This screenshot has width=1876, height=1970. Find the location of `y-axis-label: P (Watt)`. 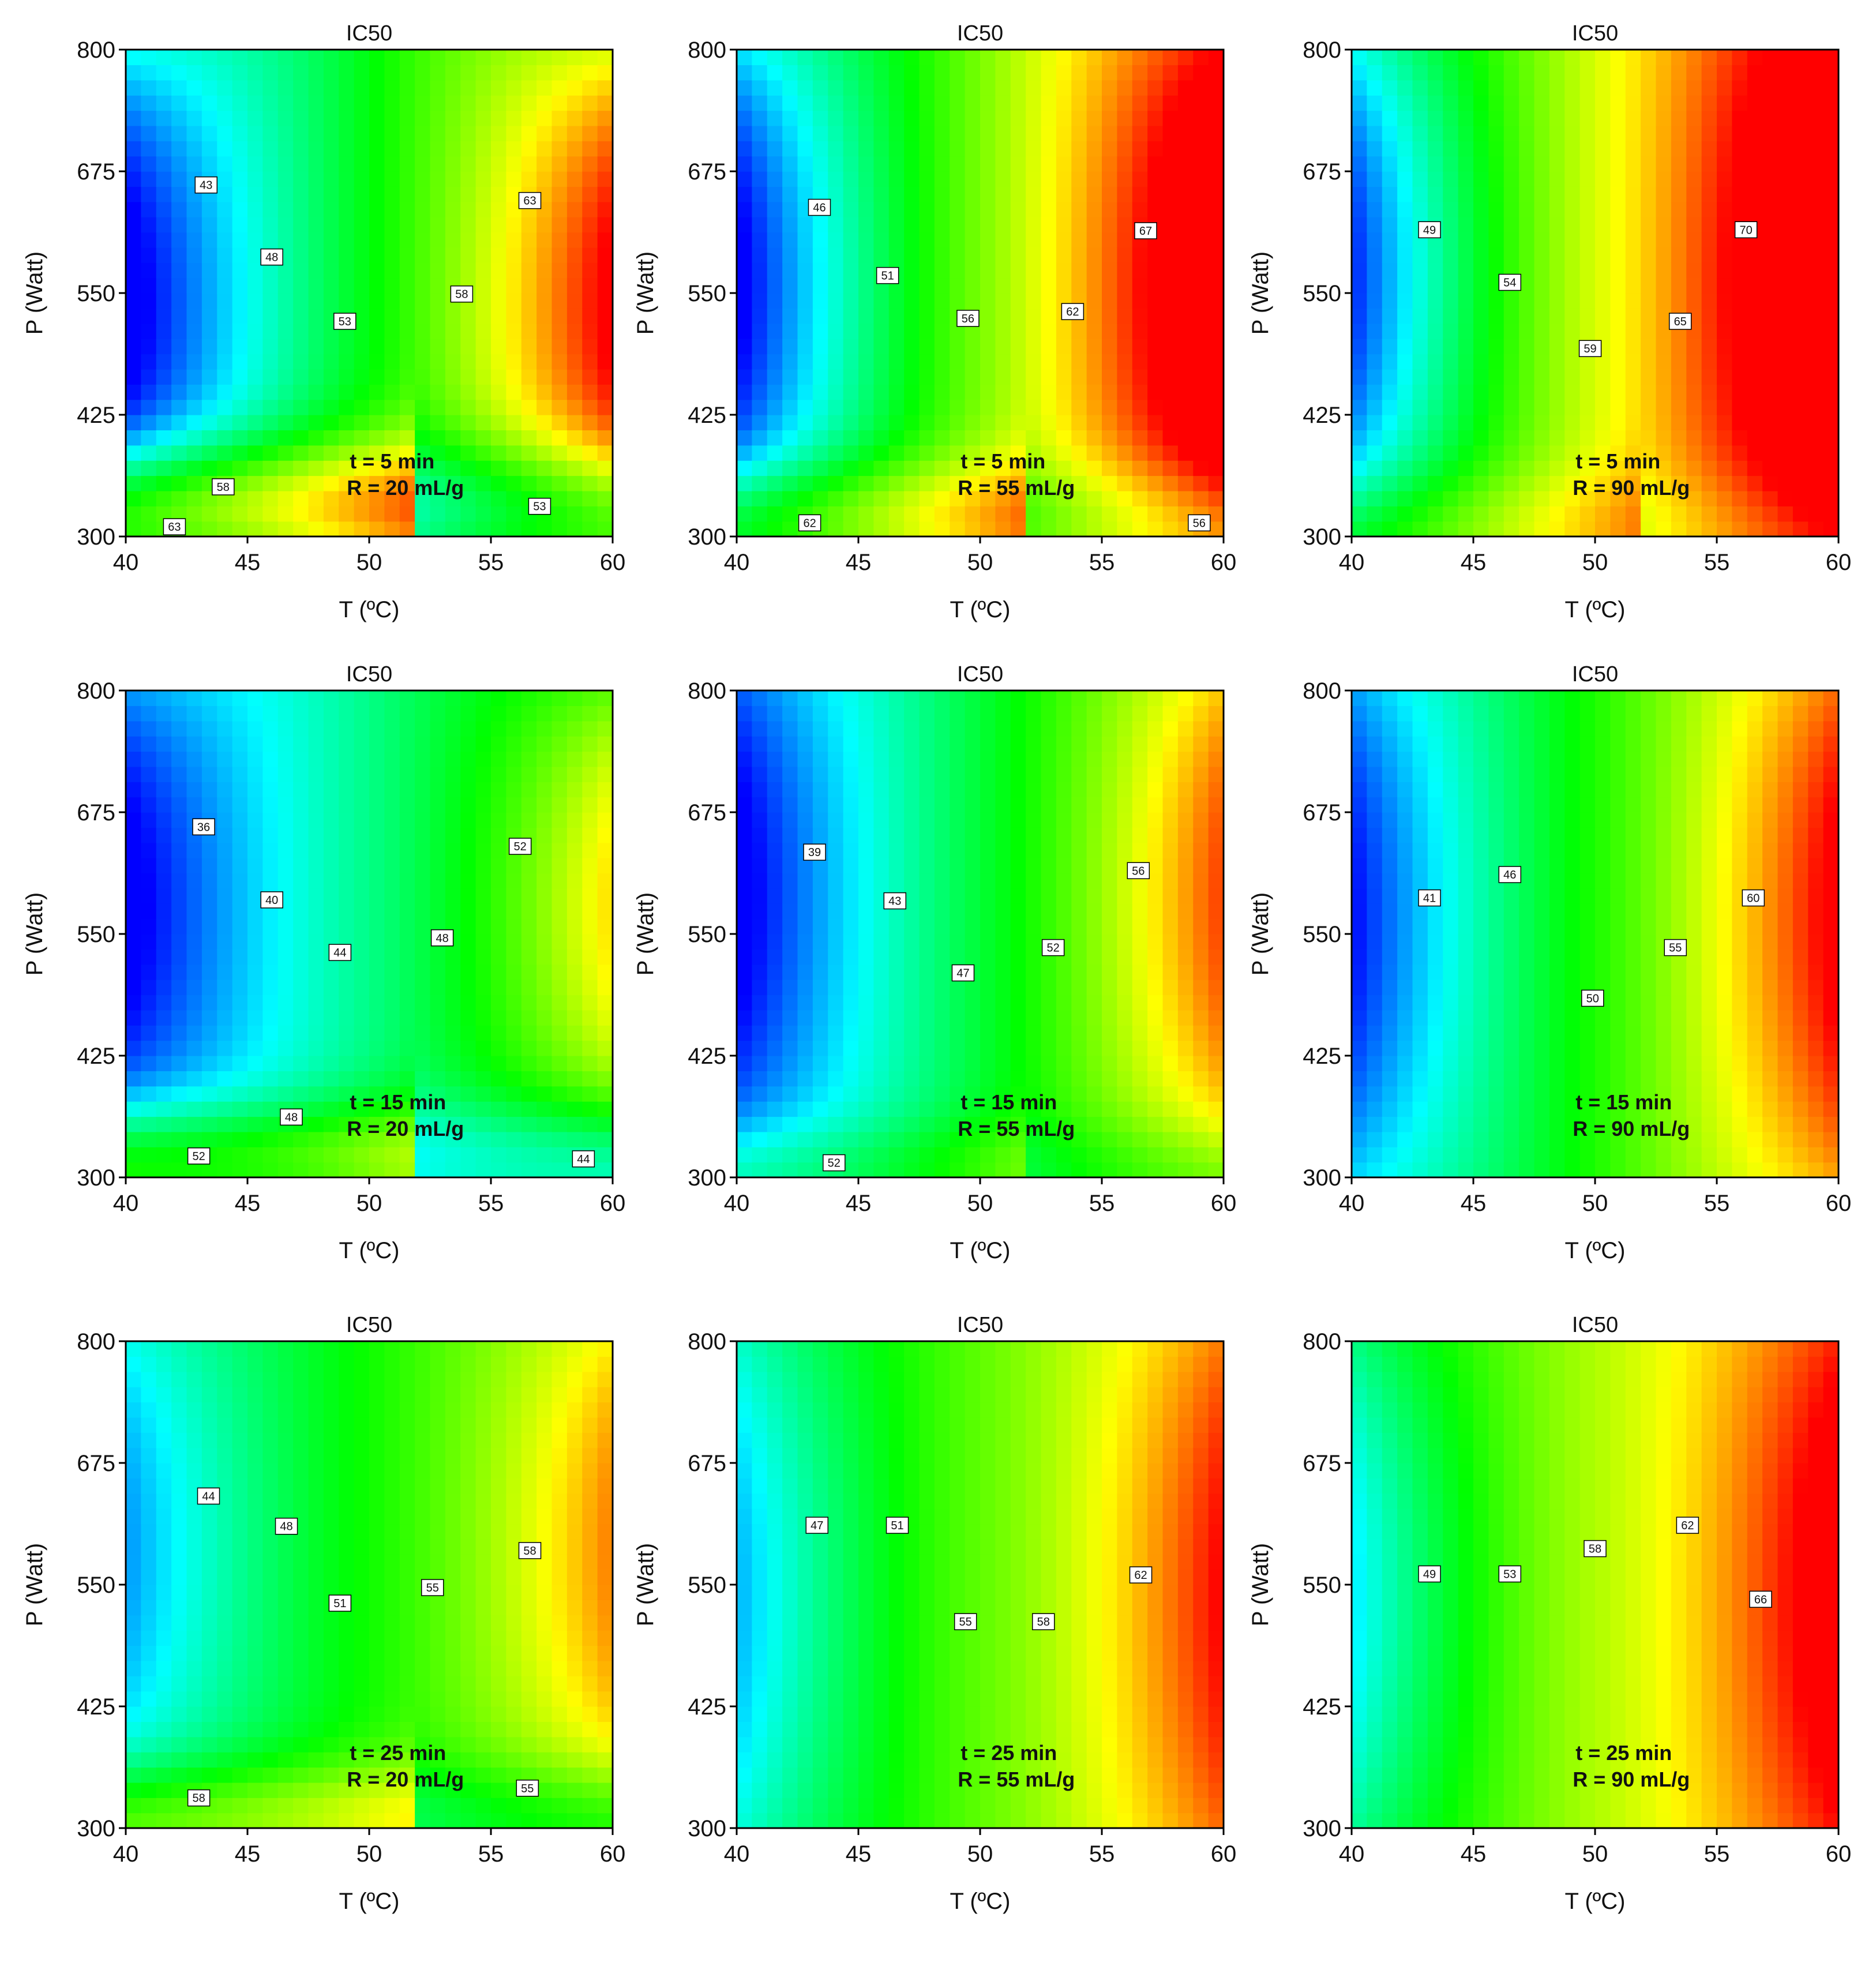

y-axis-label: P (Watt) is located at coordinates (34, 293).